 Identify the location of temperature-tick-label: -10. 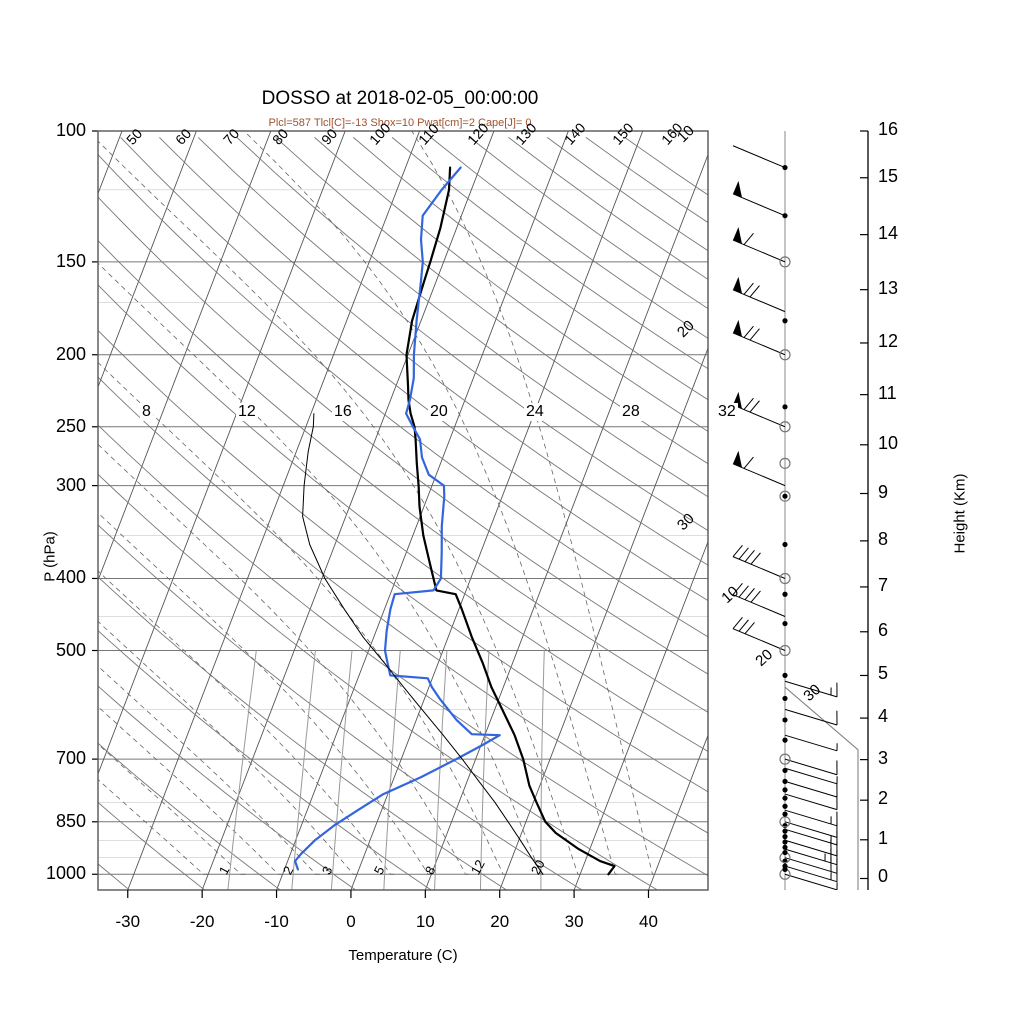
(276, 921).